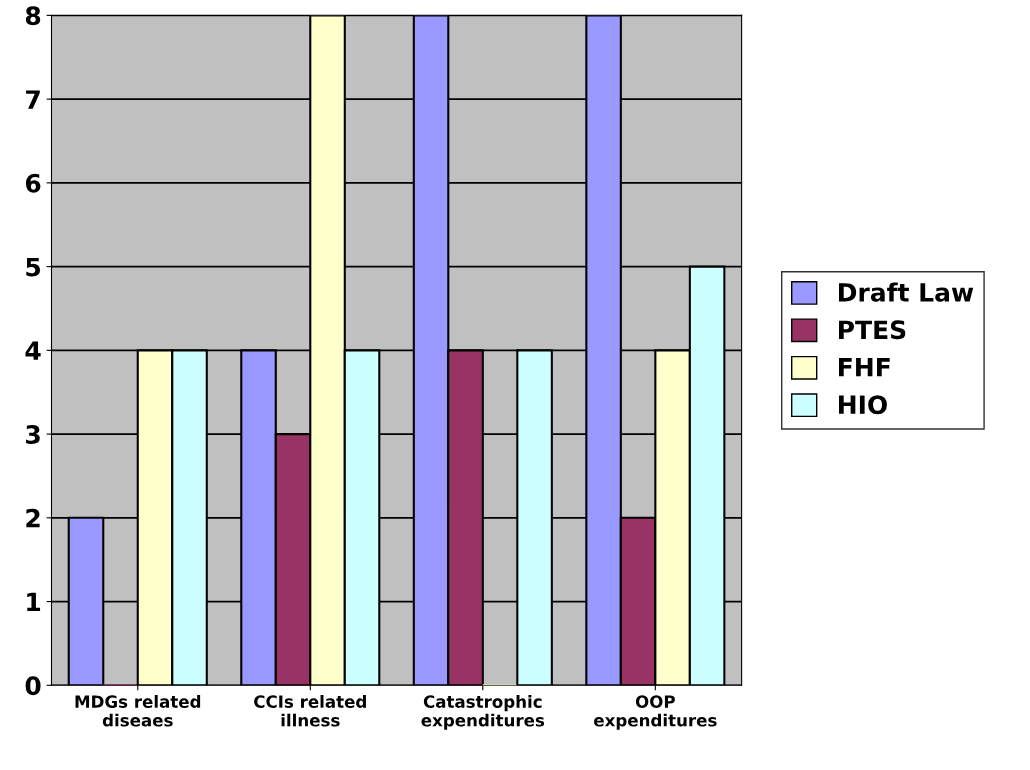 Image resolution: width=1030 pixels, height=770 pixels. What do you see at coordinates (33, 16) in the screenshot?
I see `y-tick-label: 8` at bounding box center [33, 16].